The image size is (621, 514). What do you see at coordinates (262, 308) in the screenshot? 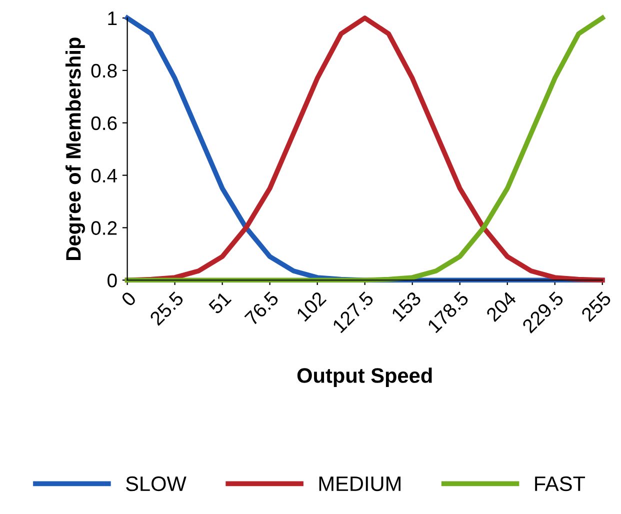
I see `x-tick-label: 76.5` at bounding box center [262, 308].